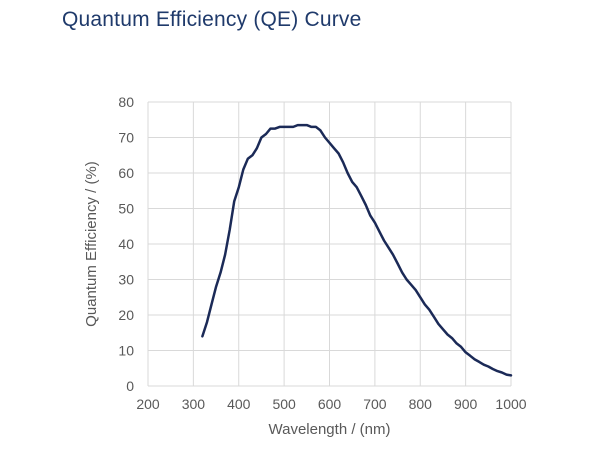 Image resolution: width=600 pixels, height=450 pixels. I want to click on x-tick-label: 900, so click(466, 404).